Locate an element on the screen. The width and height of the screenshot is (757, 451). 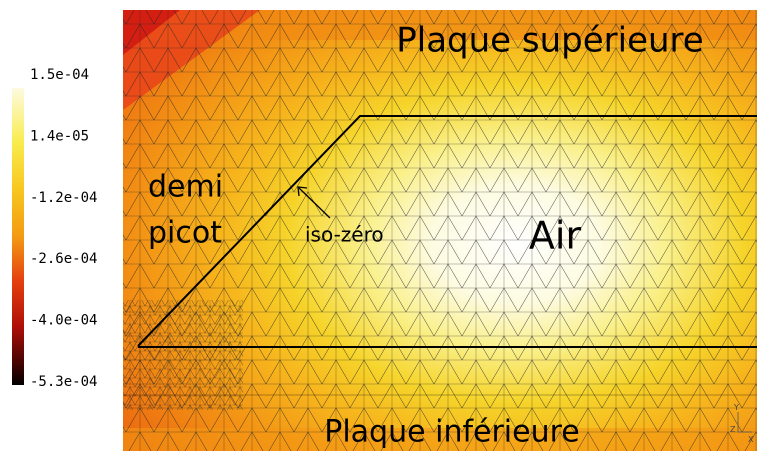
arrow-head is located at coordinates (302, 191).